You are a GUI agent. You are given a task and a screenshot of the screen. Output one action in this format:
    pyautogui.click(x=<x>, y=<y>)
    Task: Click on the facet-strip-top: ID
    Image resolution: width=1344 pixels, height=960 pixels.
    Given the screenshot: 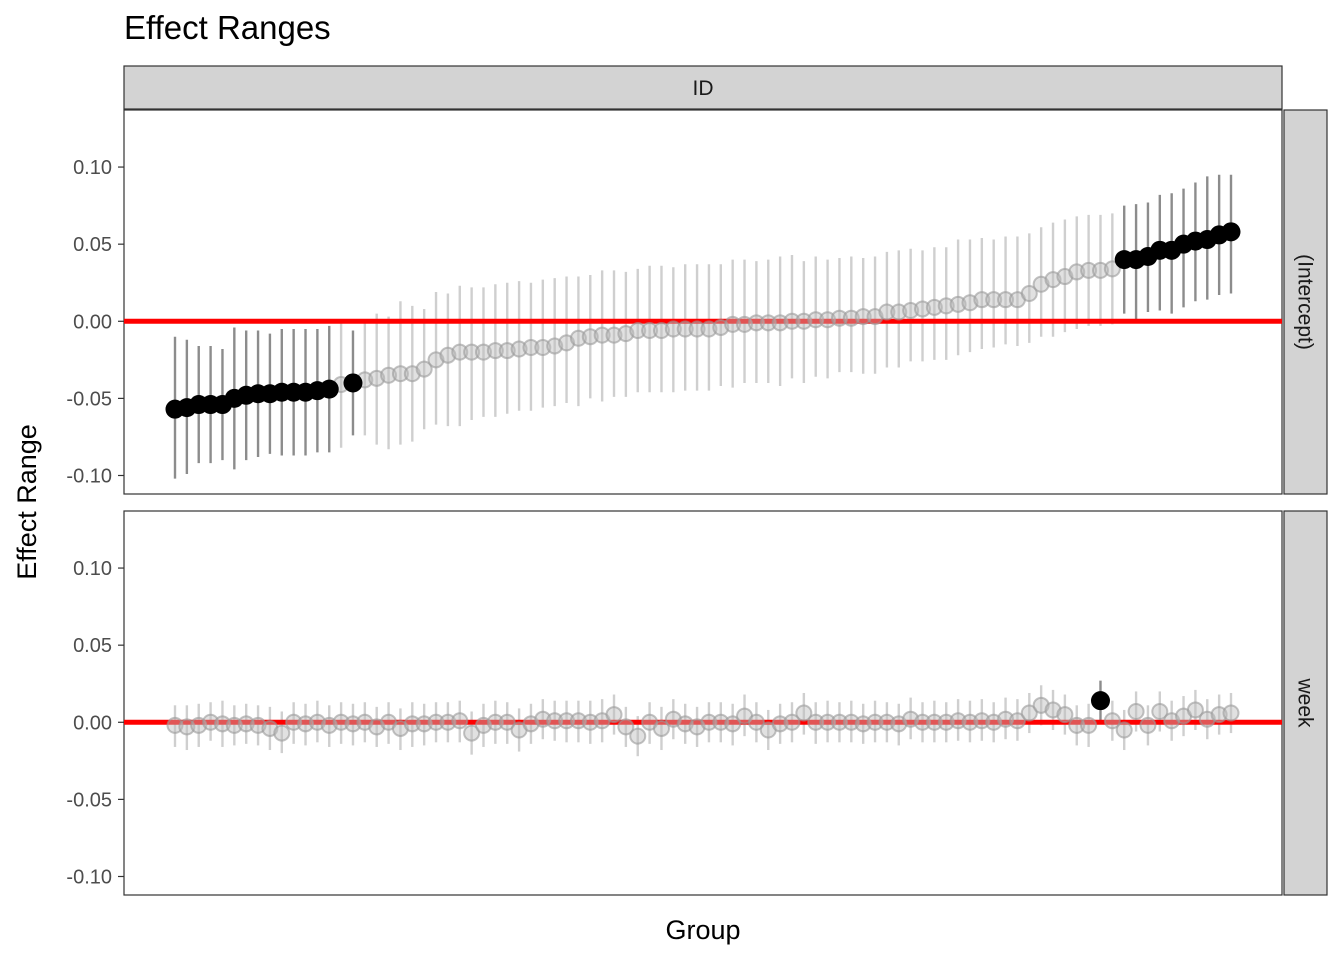 What is the action you would take?
    pyautogui.click(x=703, y=87)
    